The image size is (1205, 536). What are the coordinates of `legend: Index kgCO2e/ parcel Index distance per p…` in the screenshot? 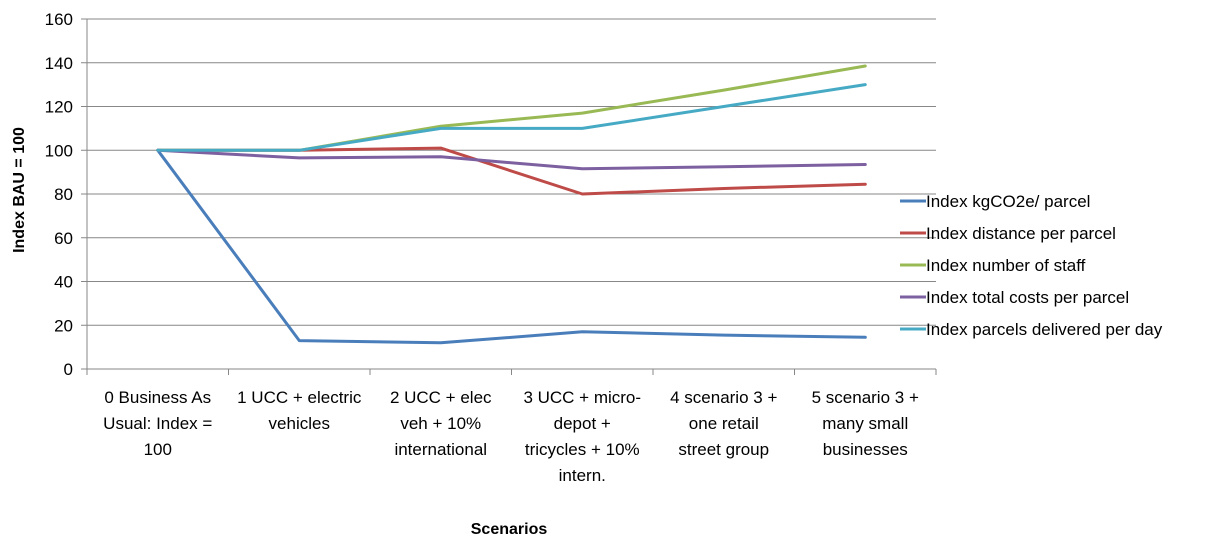 It's located at (1031, 265).